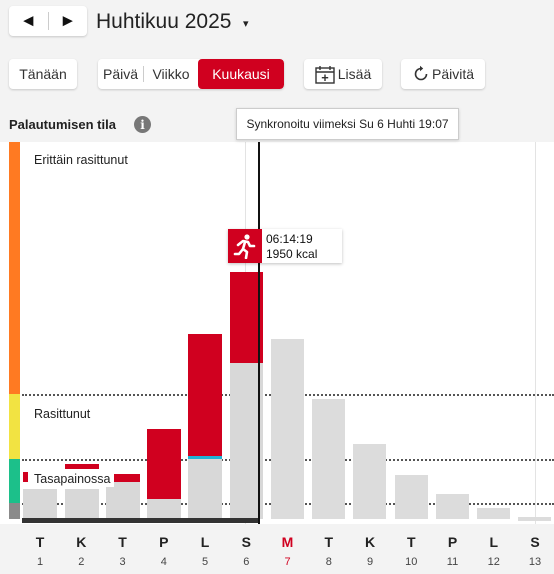 This screenshot has height=574, width=554. Describe the element at coordinates (347, 124) in the screenshot. I see `sync-tooltip: Synkronoitu viimeksi Su 6 Huhti 19:07` at that location.